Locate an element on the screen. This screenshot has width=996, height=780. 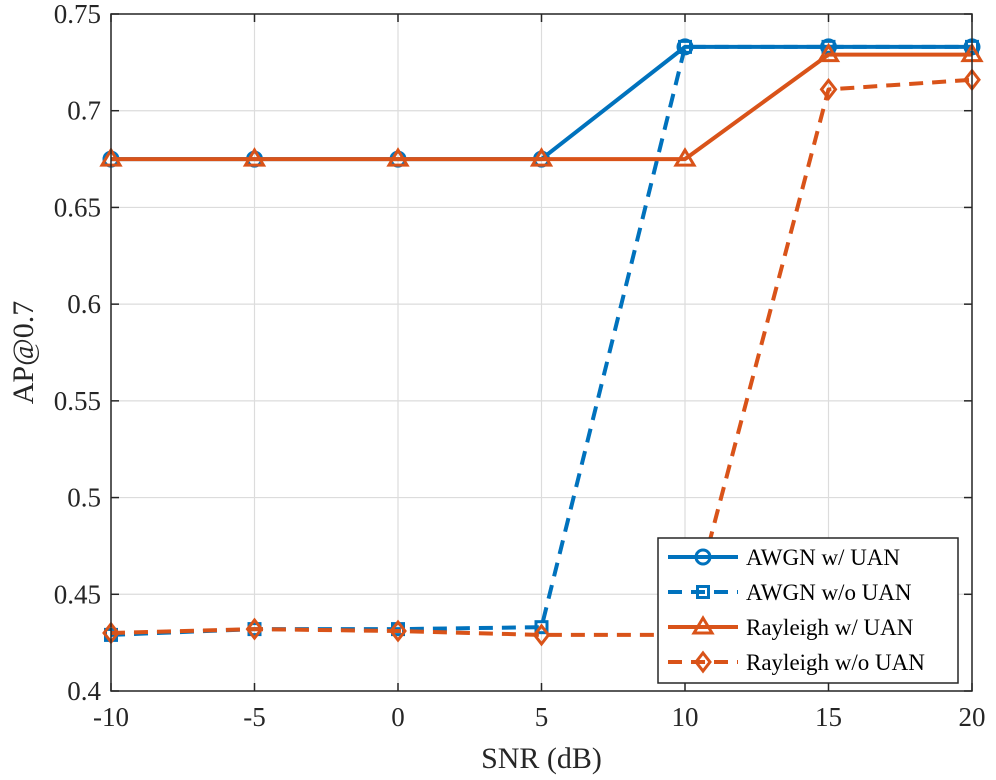
x-tick-label: -5 is located at coordinates (254, 717).